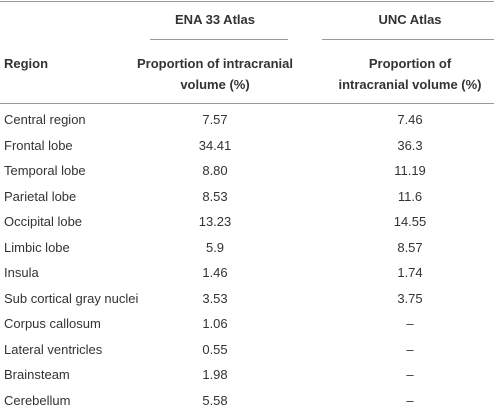  Describe the element at coordinates (40, 196) in the screenshot. I see `region-cell: Parietal lobe` at that location.